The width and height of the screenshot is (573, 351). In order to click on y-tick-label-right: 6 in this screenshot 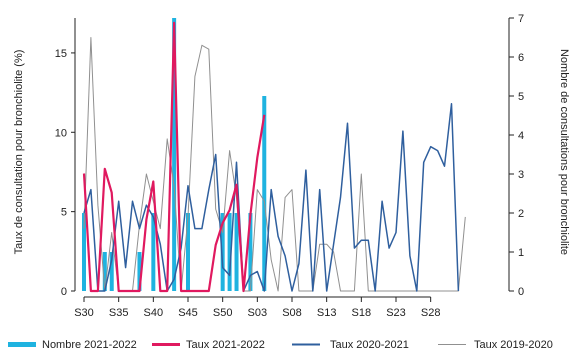, I will do `click(521, 58)`.